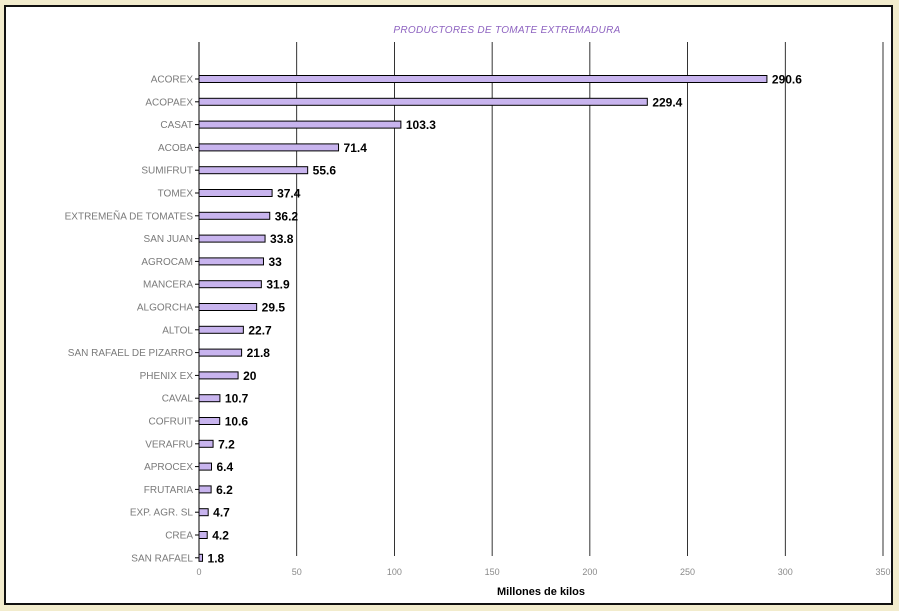 This screenshot has height=611, width=899. Describe the element at coordinates (169, 444) in the screenshot. I see `category-label: VERAFRU` at that location.